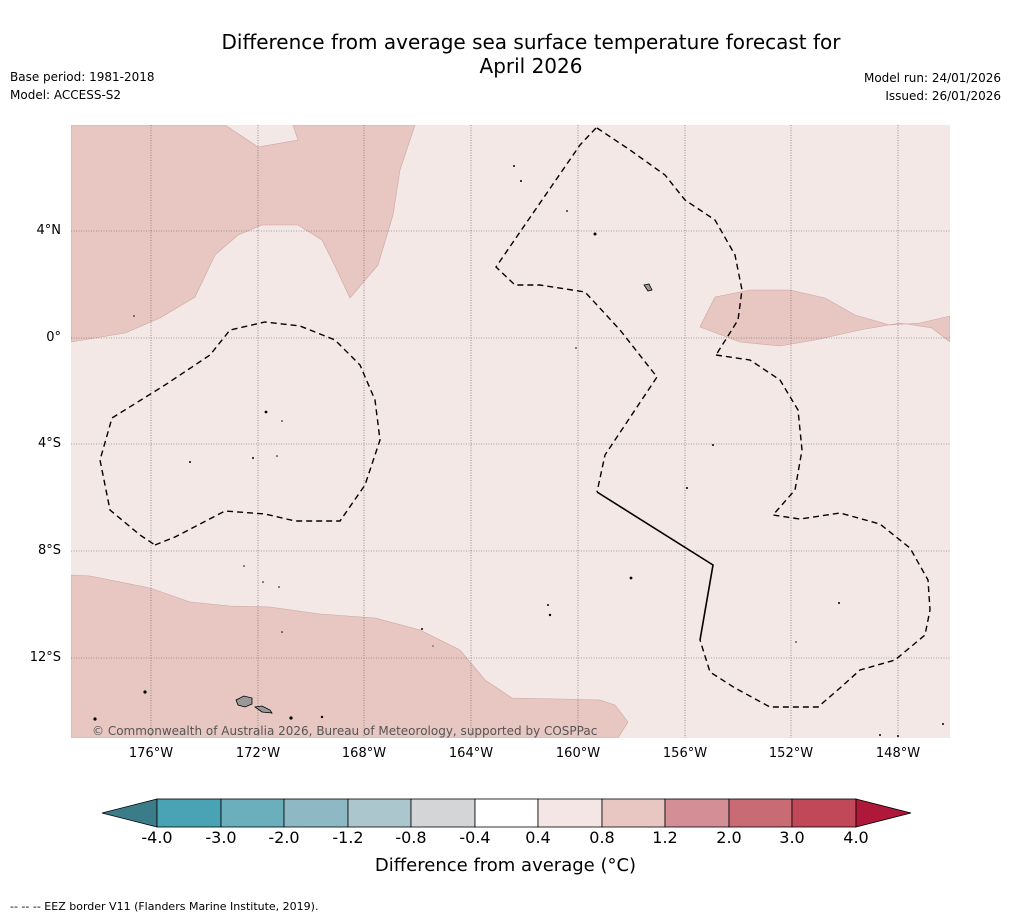 The image size is (1011, 919). I want to click on anomaly-region-southwest, so click(350, 656).